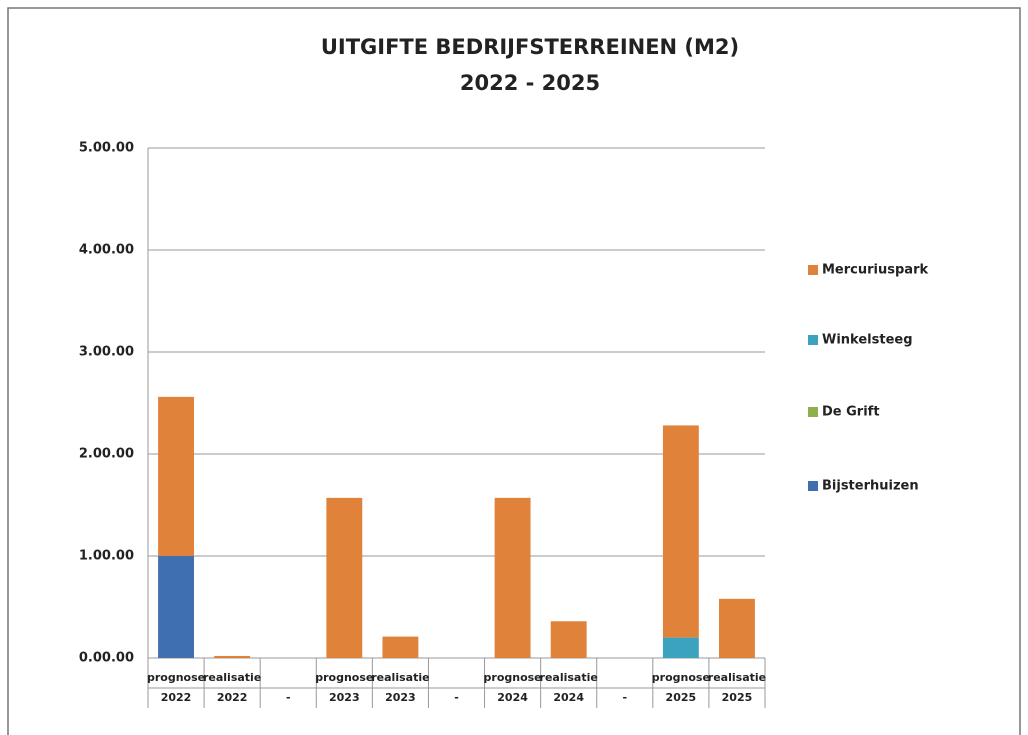  I want to click on y-tick-label: 5.00.00, so click(106, 148).